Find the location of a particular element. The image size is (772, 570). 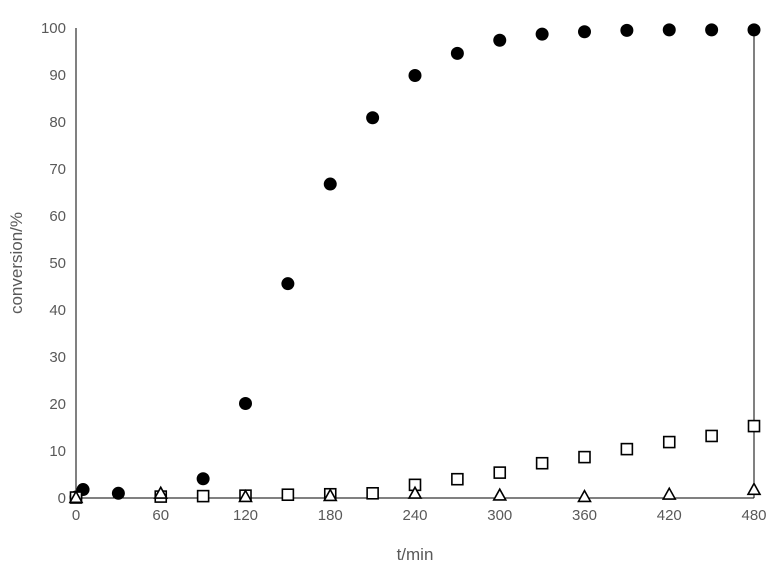

y-axis-title: conversion/% is located at coordinates (16, 263).